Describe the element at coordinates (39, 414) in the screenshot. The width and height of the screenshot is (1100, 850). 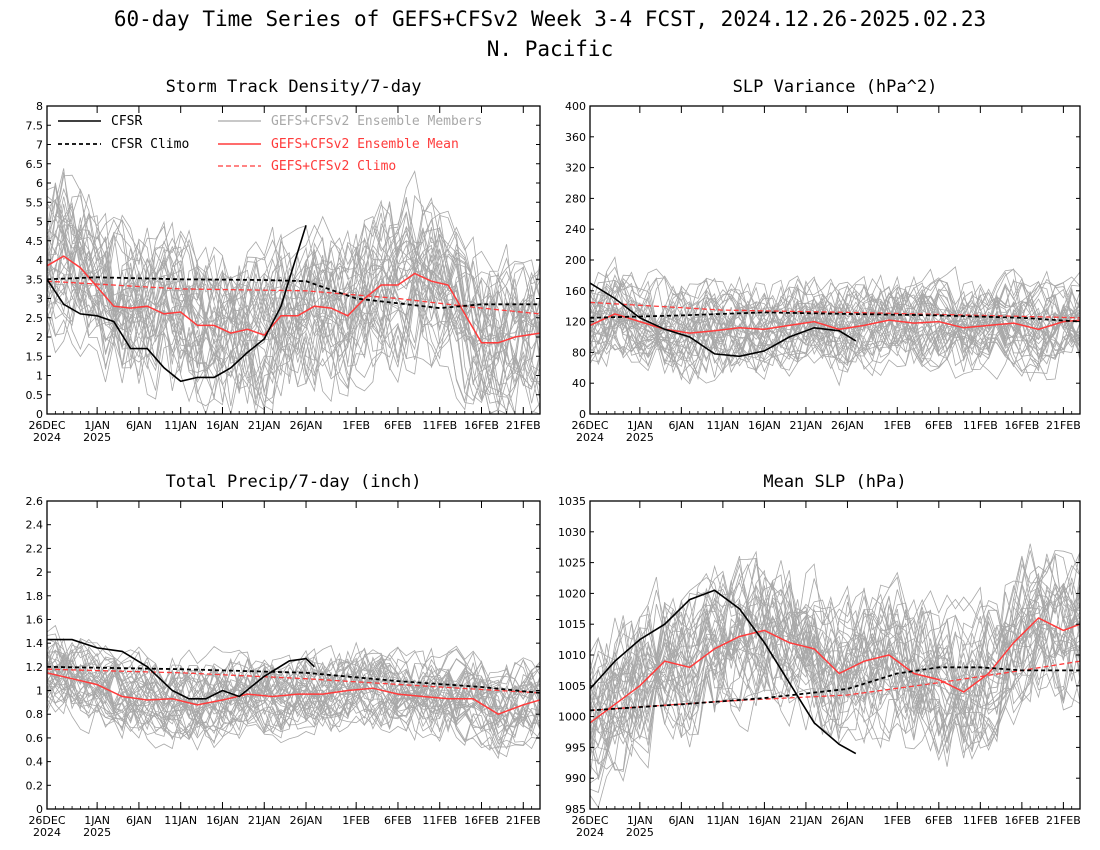
I see `y-tick-label: 0` at that location.